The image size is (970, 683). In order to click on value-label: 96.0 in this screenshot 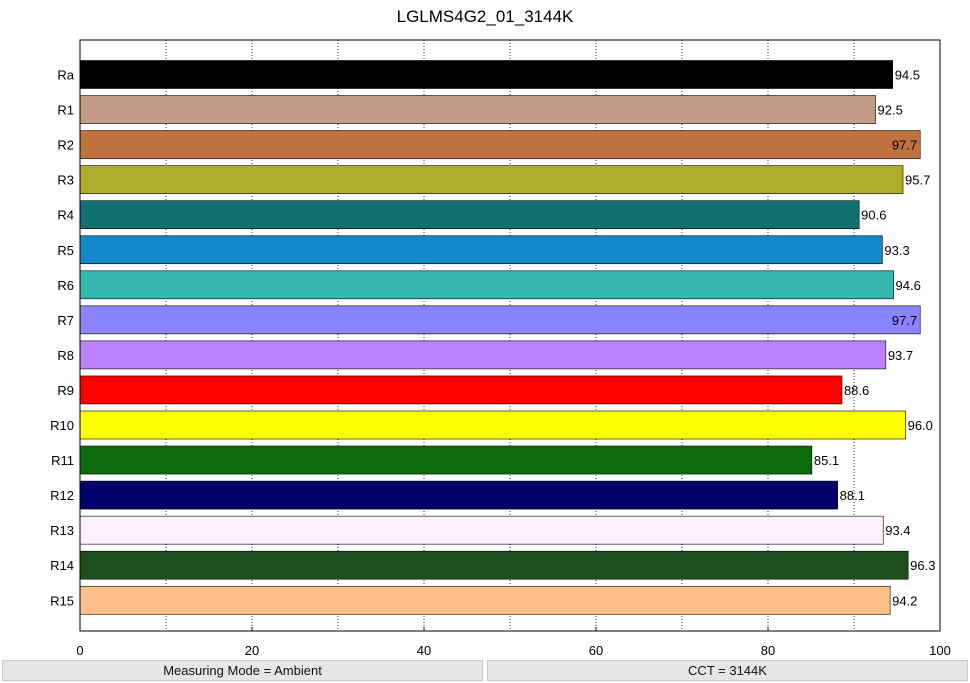, I will do `click(920, 425)`.